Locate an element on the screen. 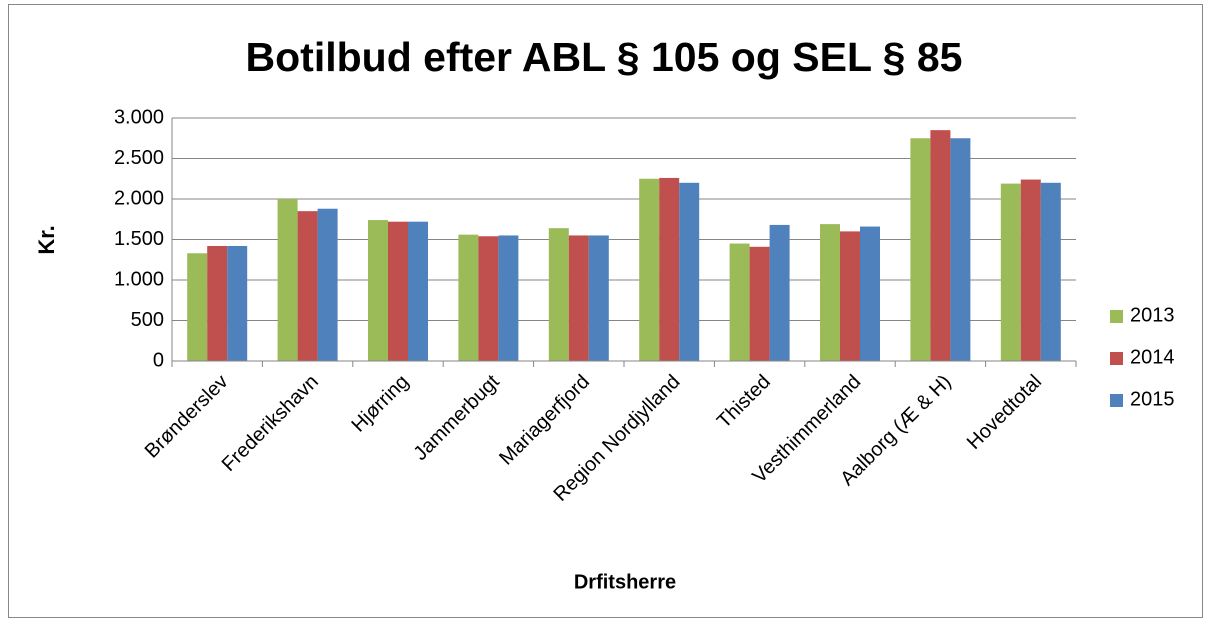 This screenshot has height=627, width=1211. y-tick-label: 1.500 is located at coordinates (139, 239).